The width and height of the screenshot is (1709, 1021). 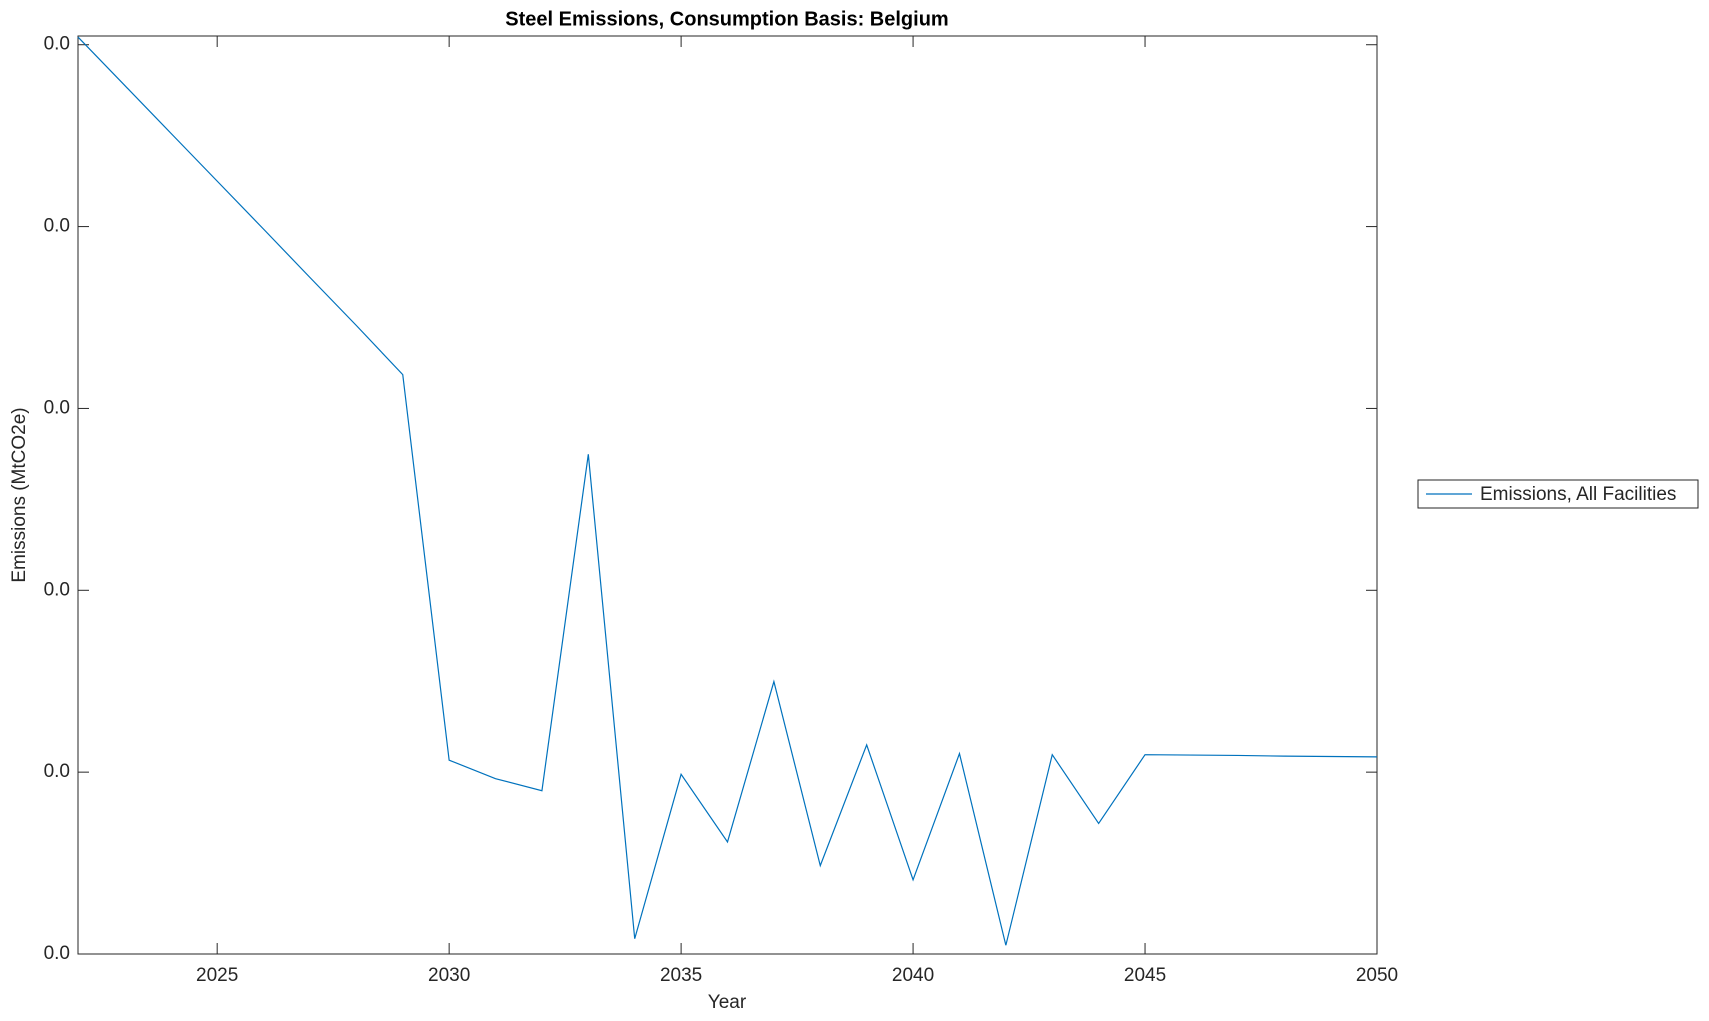 What do you see at coordinates (727, 1002) in the screenshot?
I see `x-axis-label: Year` at bounding box center [727, 1002].